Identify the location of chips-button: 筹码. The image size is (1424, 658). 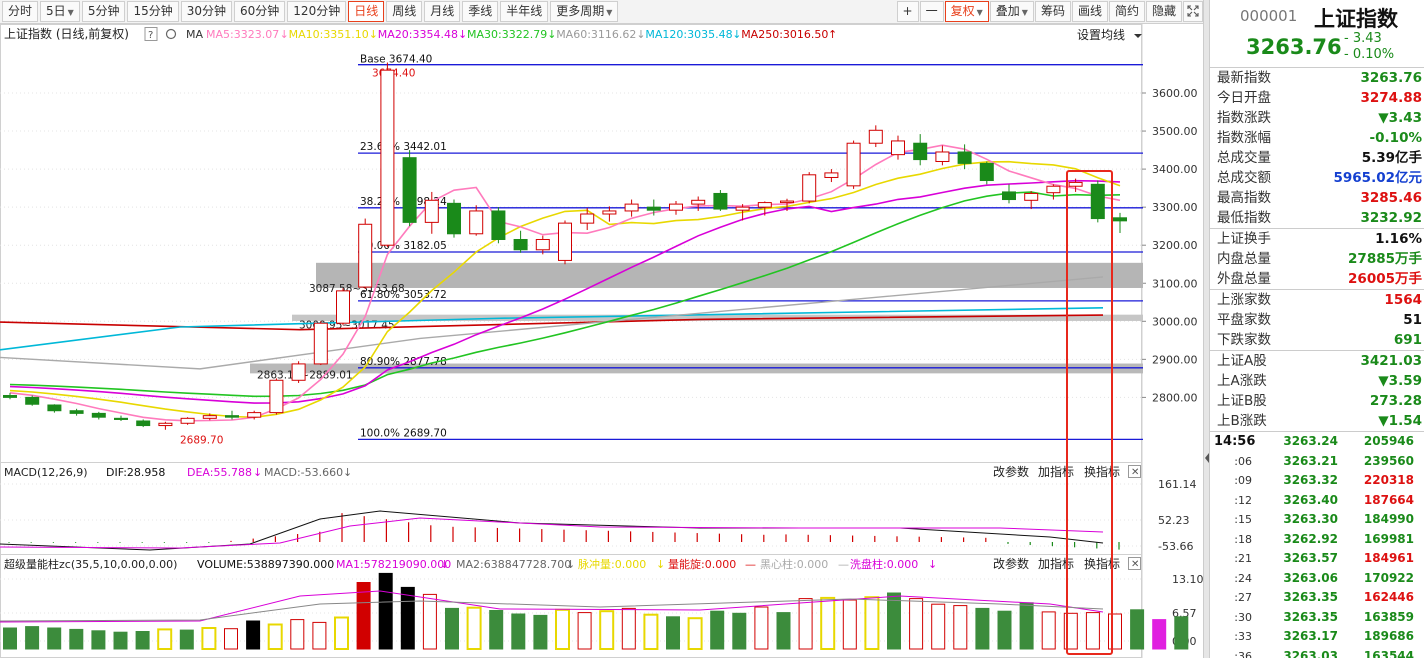
(1052, 11).